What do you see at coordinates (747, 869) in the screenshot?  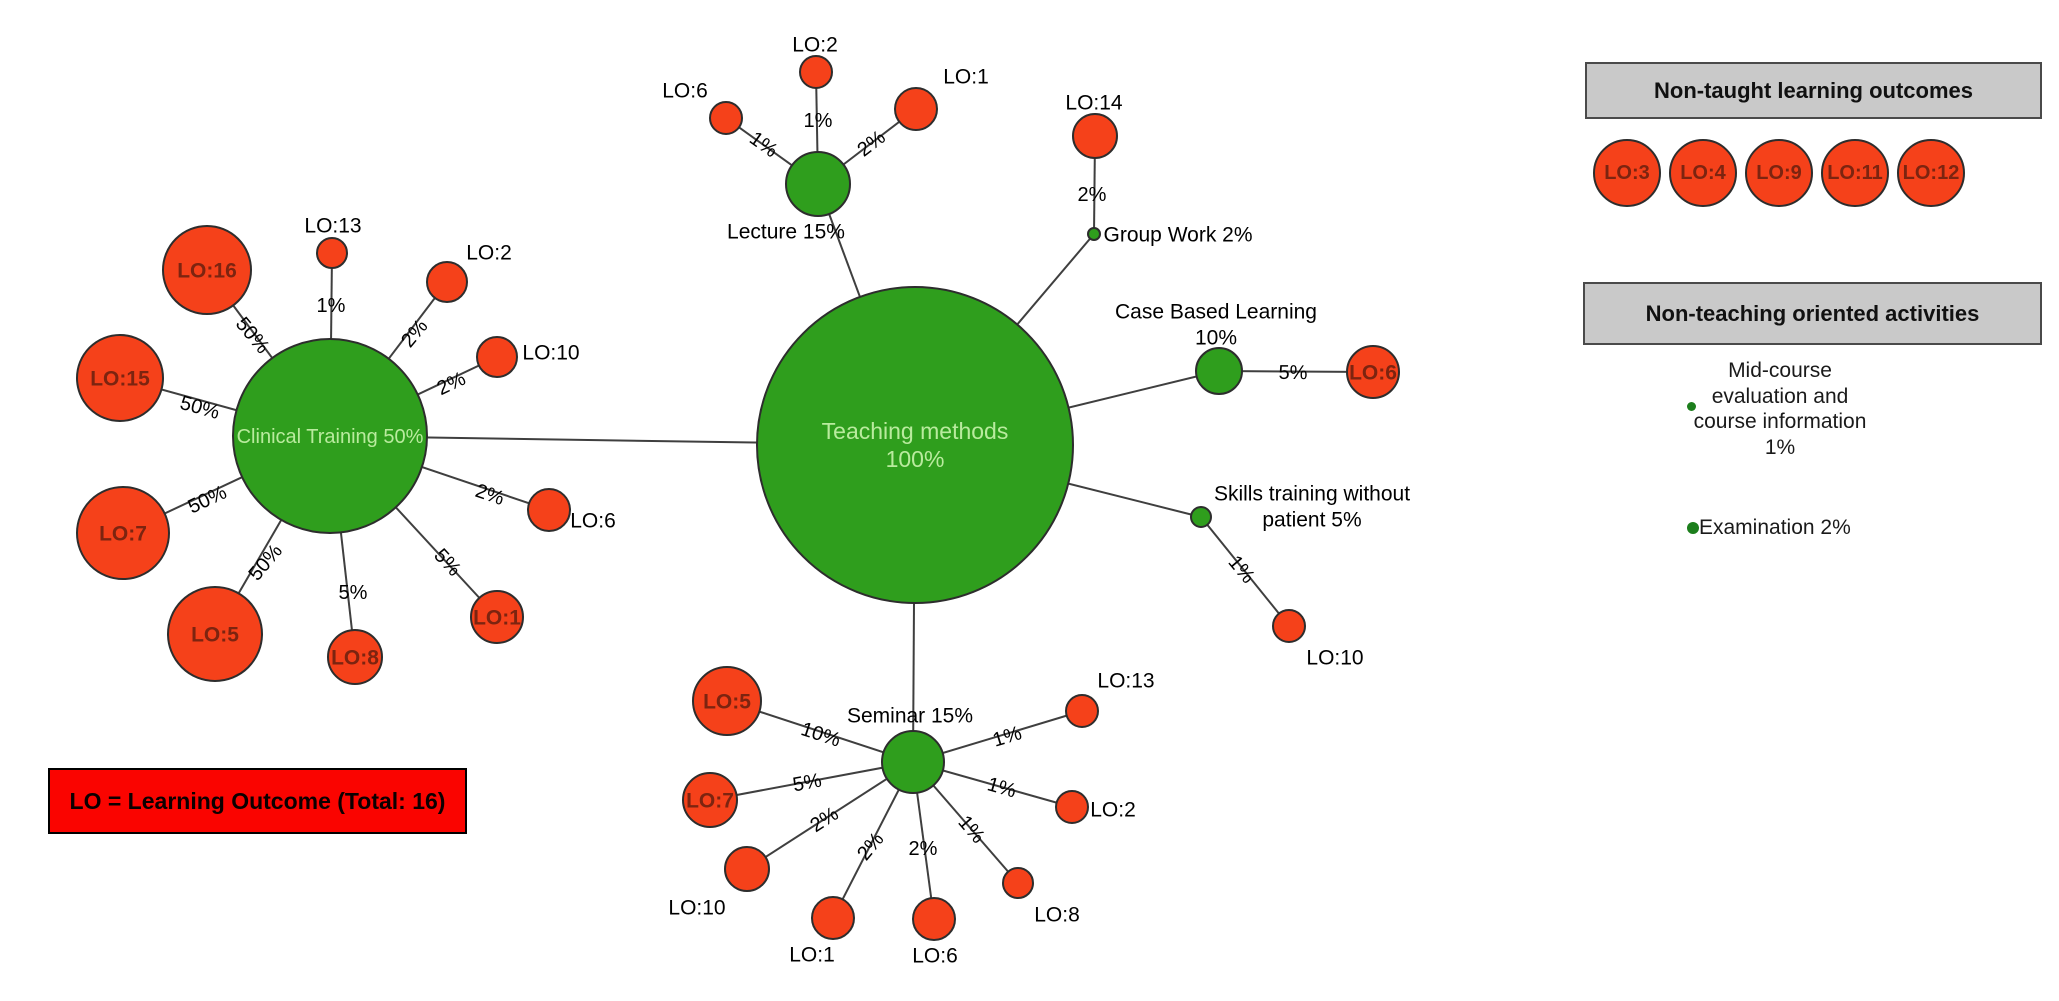 I see `lo-node-m10` at bounding box center [747, 869].